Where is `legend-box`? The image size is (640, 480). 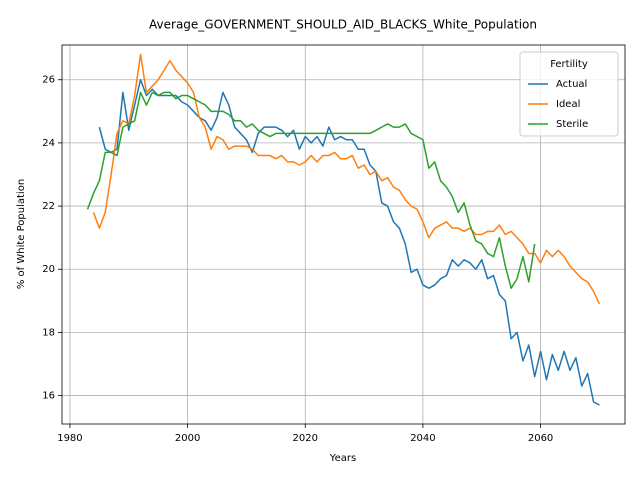 legend-box is located at coordinates (569, 94).